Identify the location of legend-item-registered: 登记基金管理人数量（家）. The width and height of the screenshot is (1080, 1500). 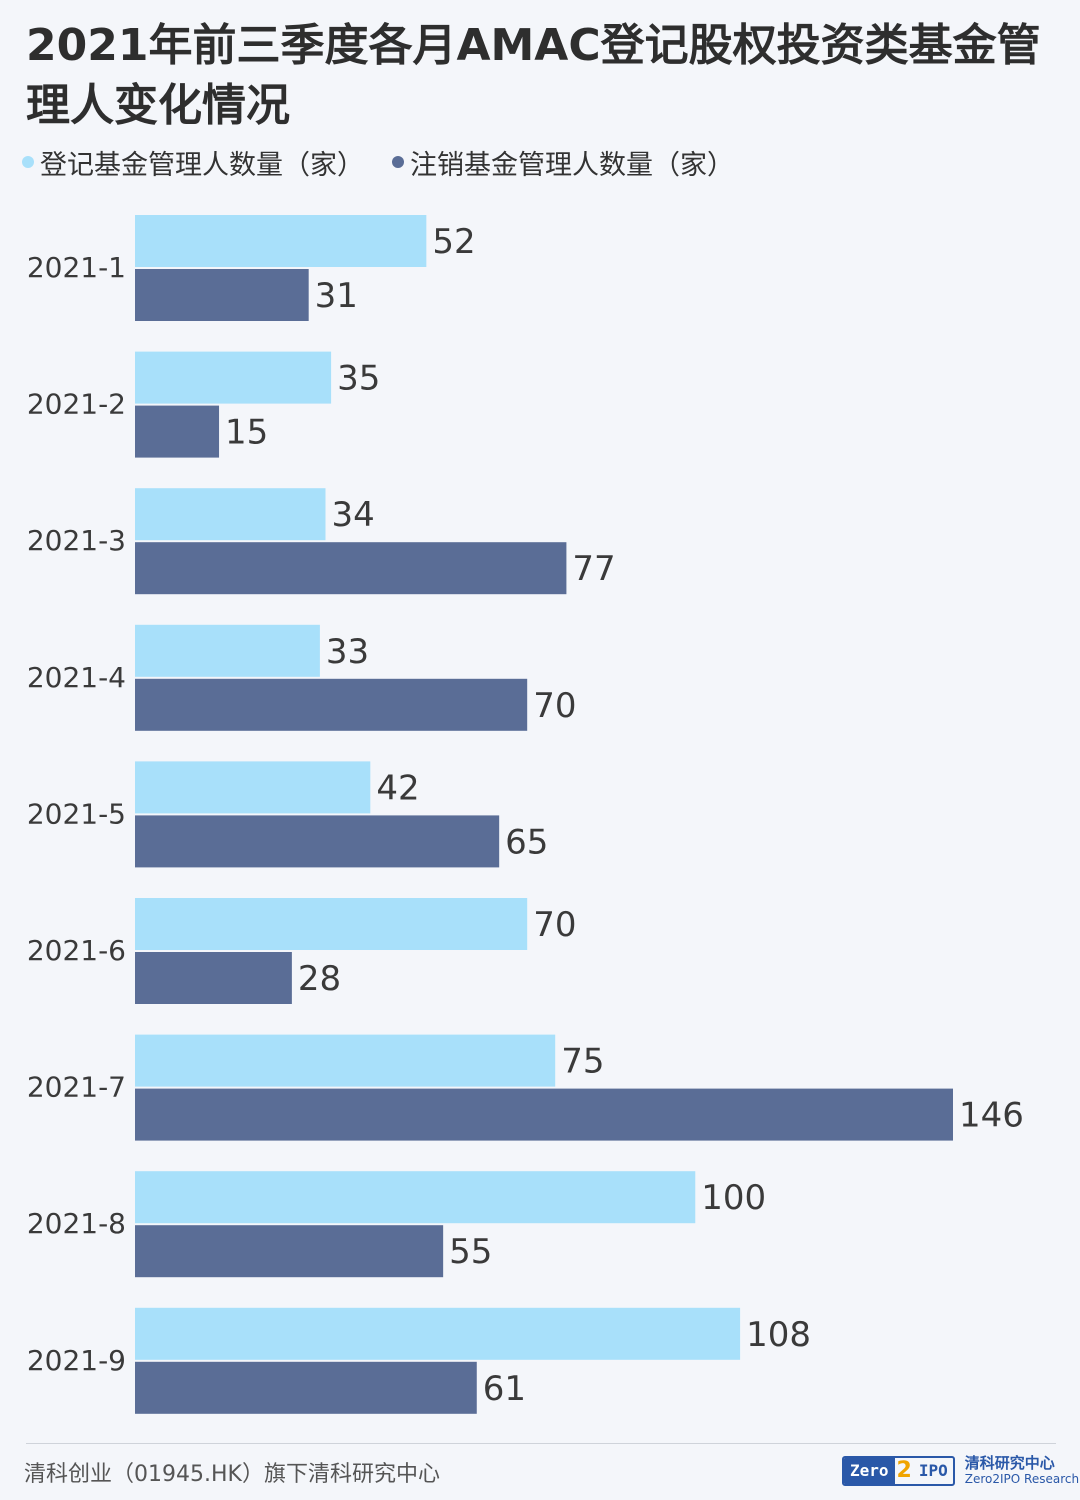
(193, 162).